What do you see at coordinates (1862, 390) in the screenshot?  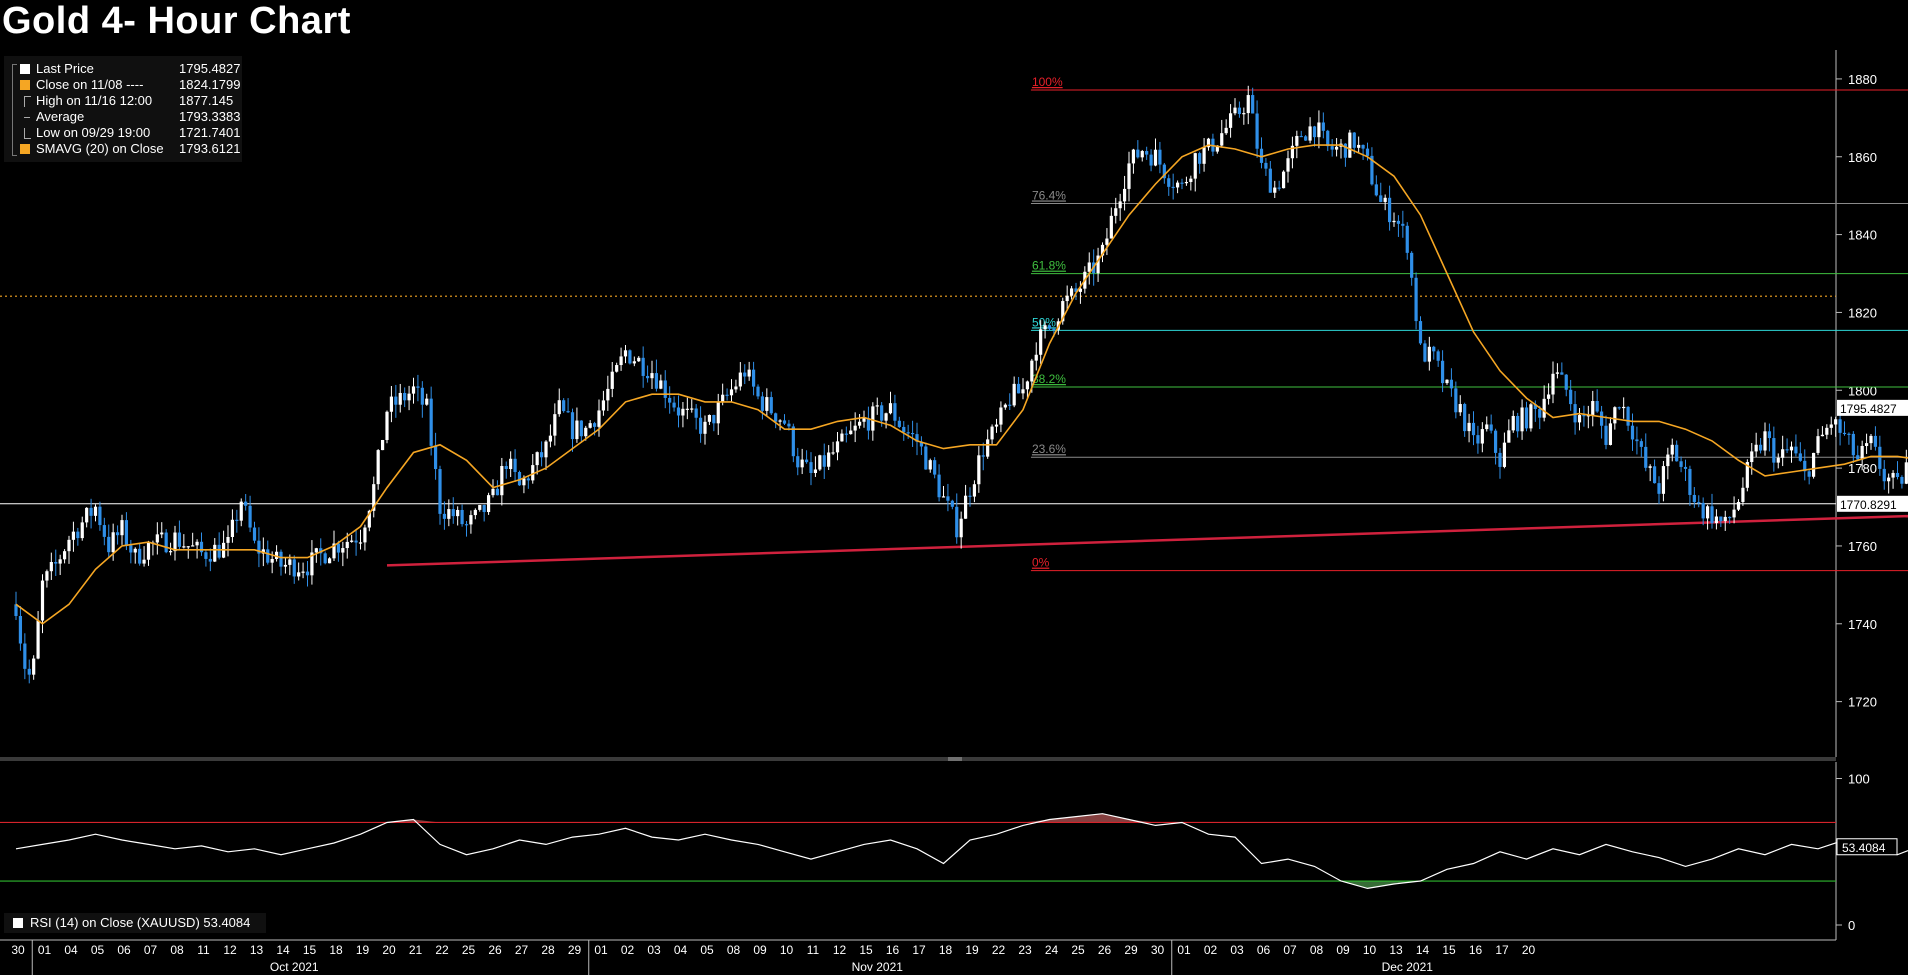 I see `price-tick-label: 1800` at bounding box center [1862, 390].